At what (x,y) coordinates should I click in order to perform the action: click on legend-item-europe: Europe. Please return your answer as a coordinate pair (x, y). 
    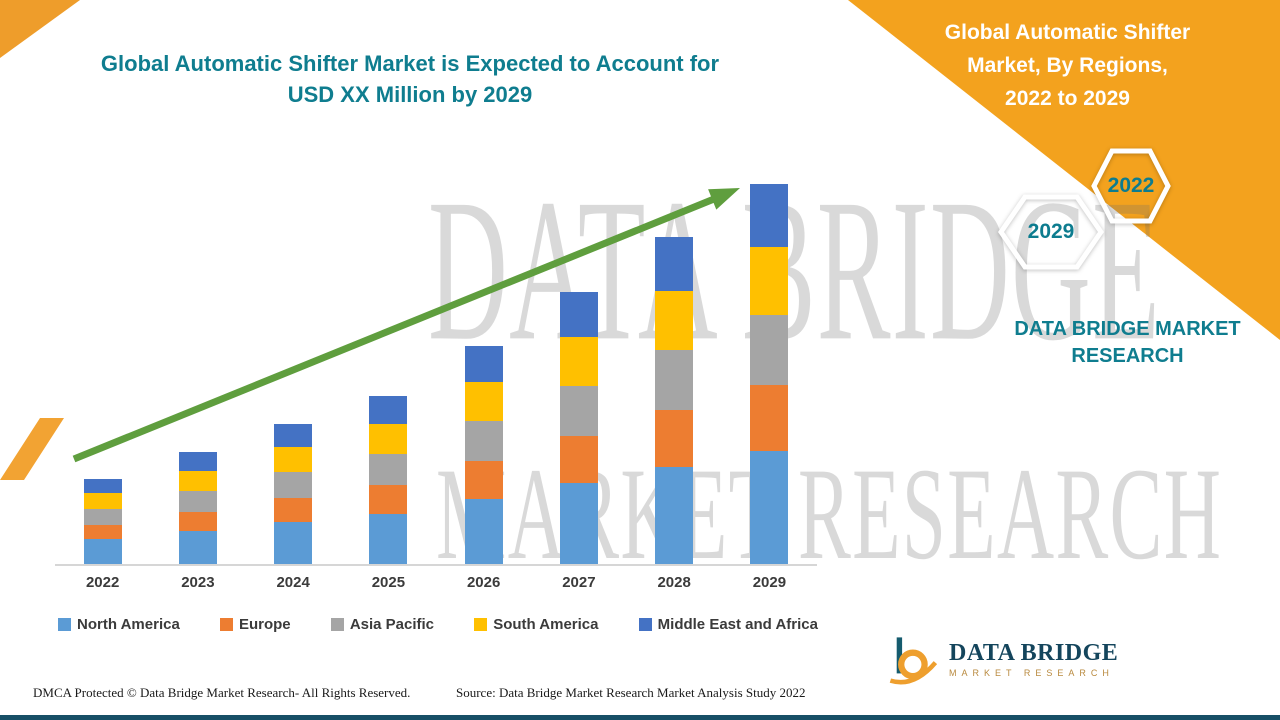
    Looking at the image, I should click on (255, 624).